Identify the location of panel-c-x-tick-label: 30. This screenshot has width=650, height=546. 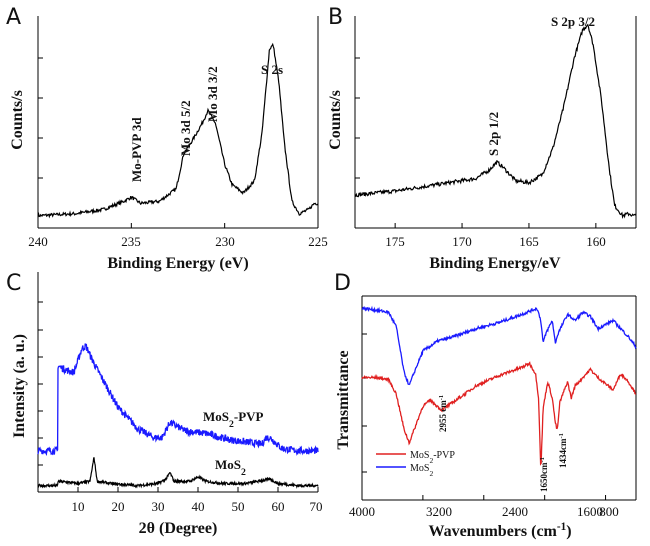
(158, 506).